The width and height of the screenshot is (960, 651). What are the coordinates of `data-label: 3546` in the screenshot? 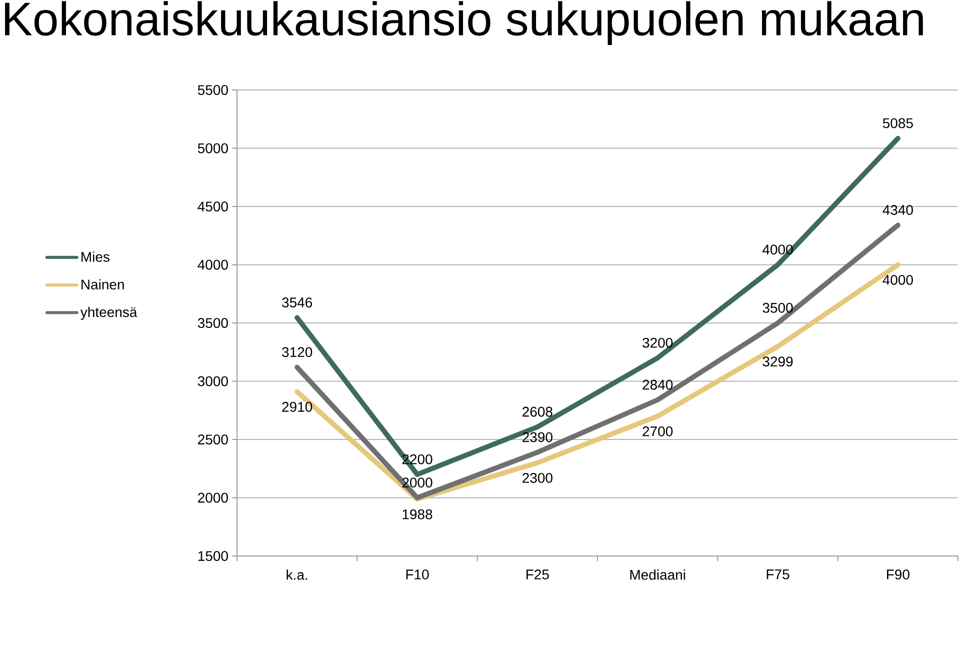 It's located at (297, 303).